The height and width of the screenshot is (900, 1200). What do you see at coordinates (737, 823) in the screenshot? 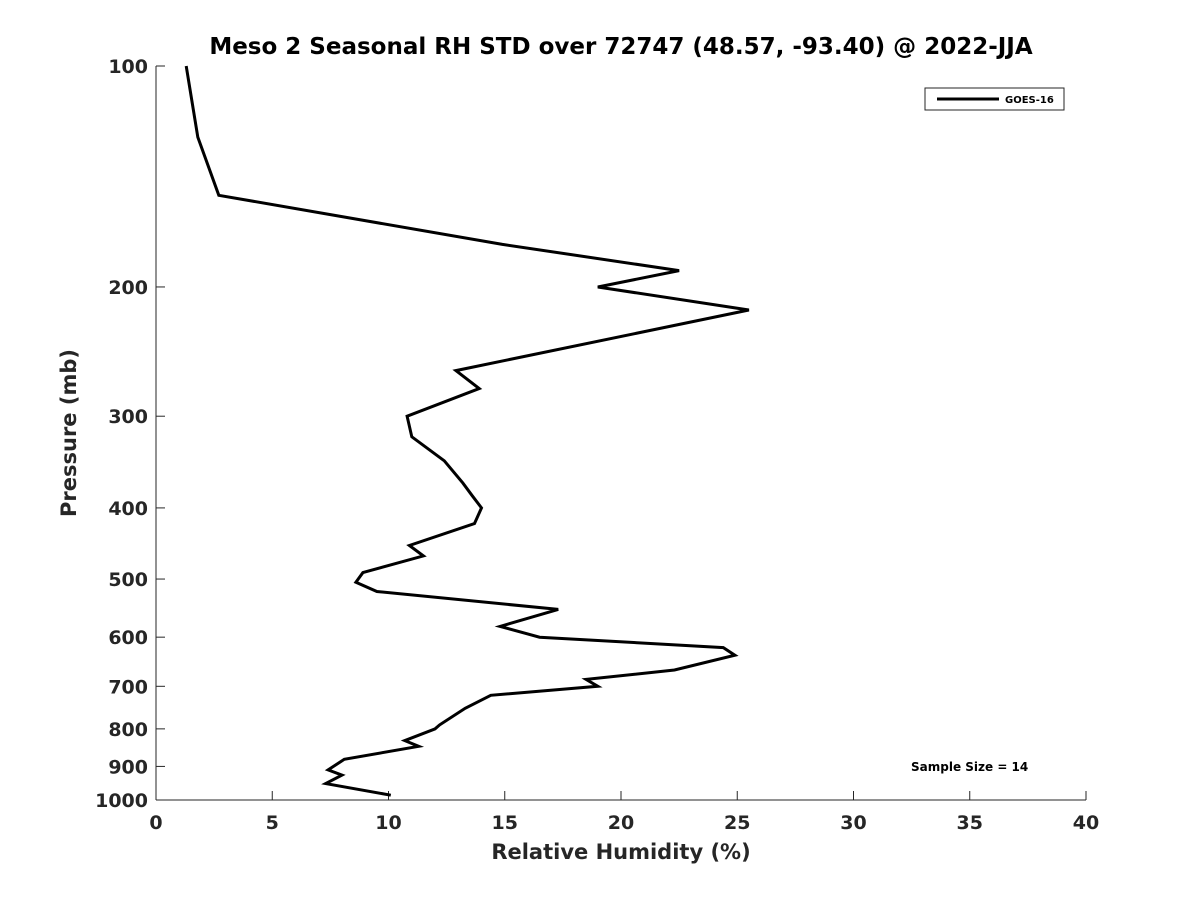
I see `x-tick-label: 25` at bounding box center [737, 823].